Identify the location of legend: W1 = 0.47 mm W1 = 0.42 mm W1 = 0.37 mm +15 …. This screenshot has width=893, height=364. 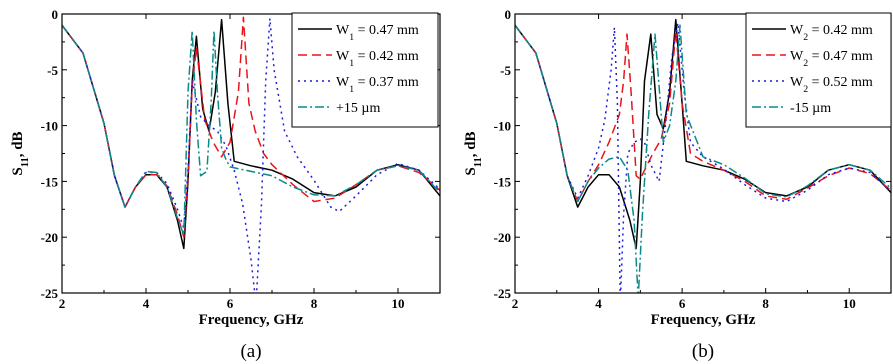
(365, 70).